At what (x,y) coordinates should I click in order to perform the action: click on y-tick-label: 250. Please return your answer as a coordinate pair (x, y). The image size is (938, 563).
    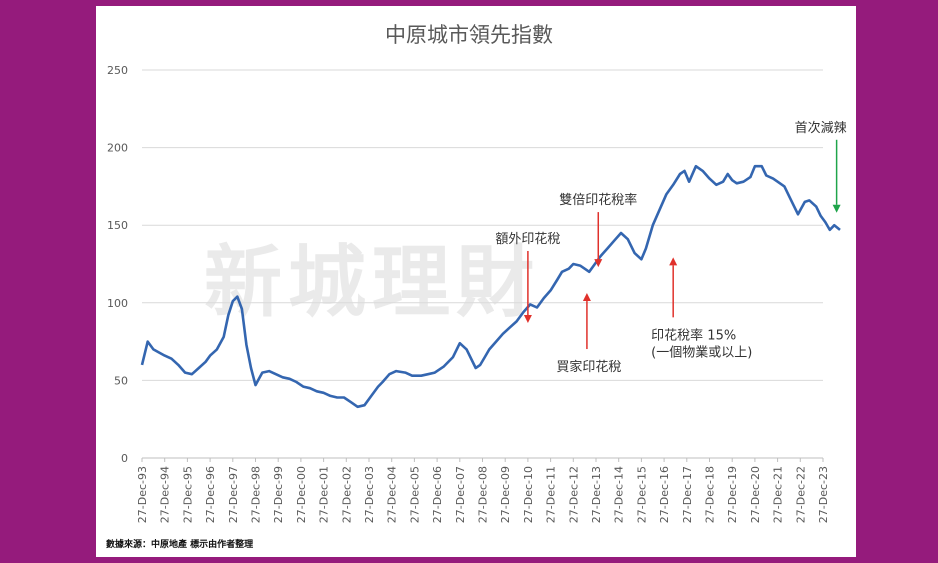
    Looking at the image, I should click on (117, 70).